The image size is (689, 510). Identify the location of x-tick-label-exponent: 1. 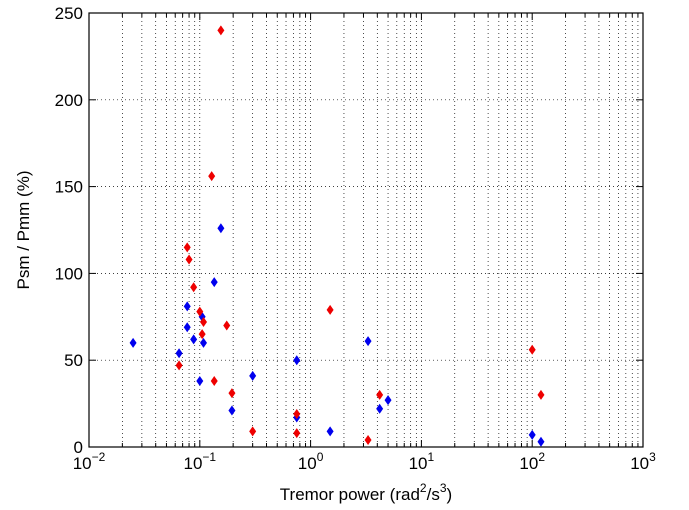
(431, 457).